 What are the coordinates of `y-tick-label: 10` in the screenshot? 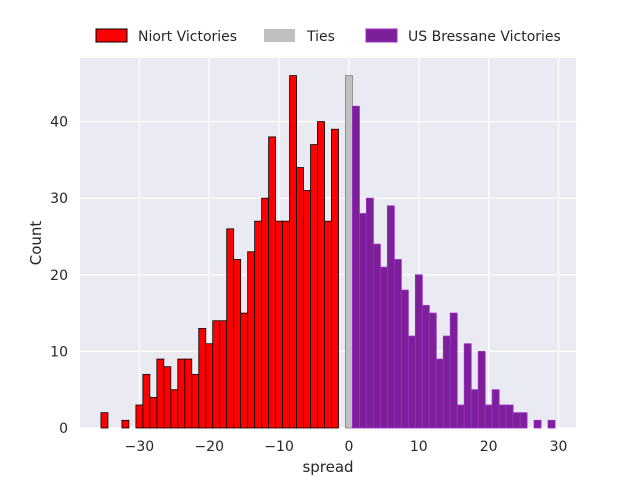 It's located at (59, 352).